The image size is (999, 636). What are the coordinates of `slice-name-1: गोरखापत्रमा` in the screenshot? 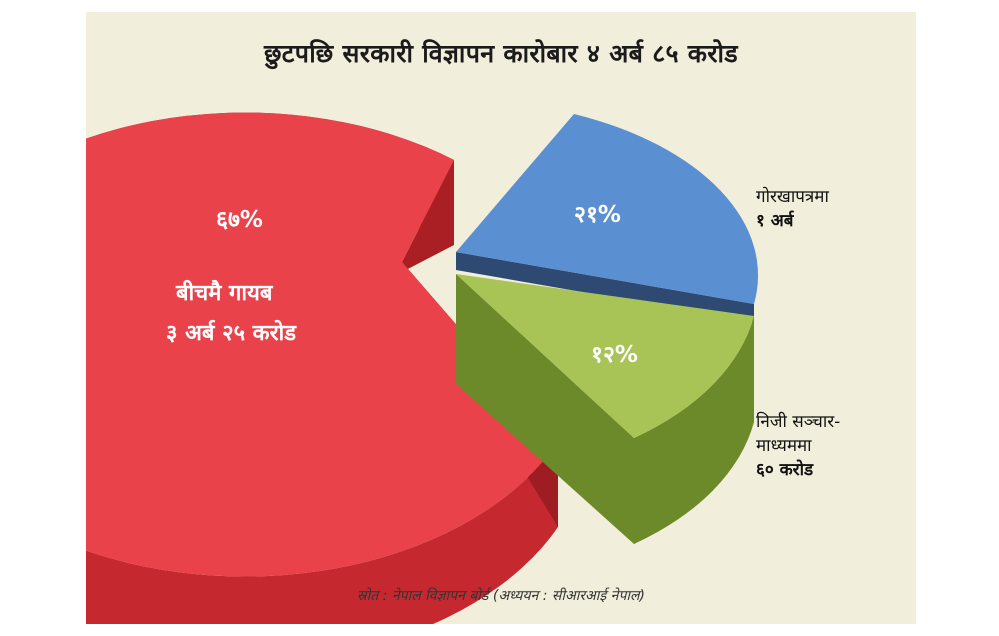 It's located at (792, 197).